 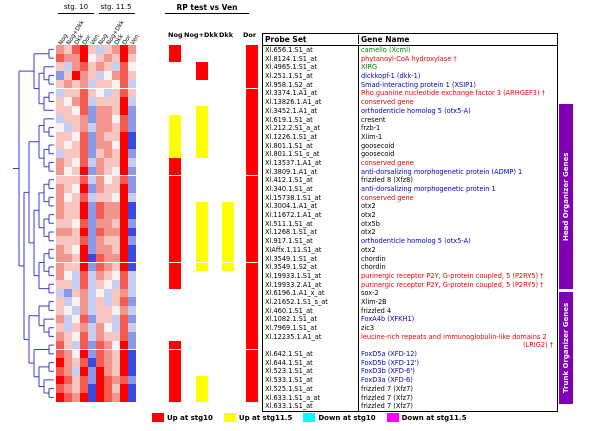 I want to click on trunk-organizer-genes-label: Trunk Organizer Genes, so click(x=566, y=348).